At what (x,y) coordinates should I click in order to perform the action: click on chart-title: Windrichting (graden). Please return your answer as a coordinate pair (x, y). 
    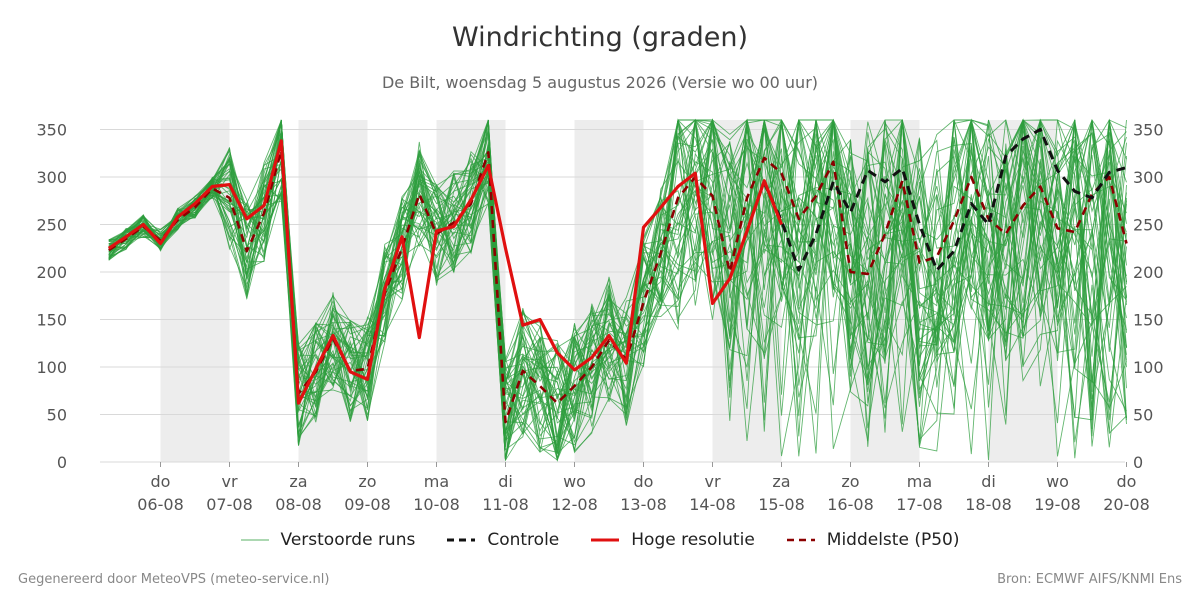
    Looking at the image, I should click on (600, 37).